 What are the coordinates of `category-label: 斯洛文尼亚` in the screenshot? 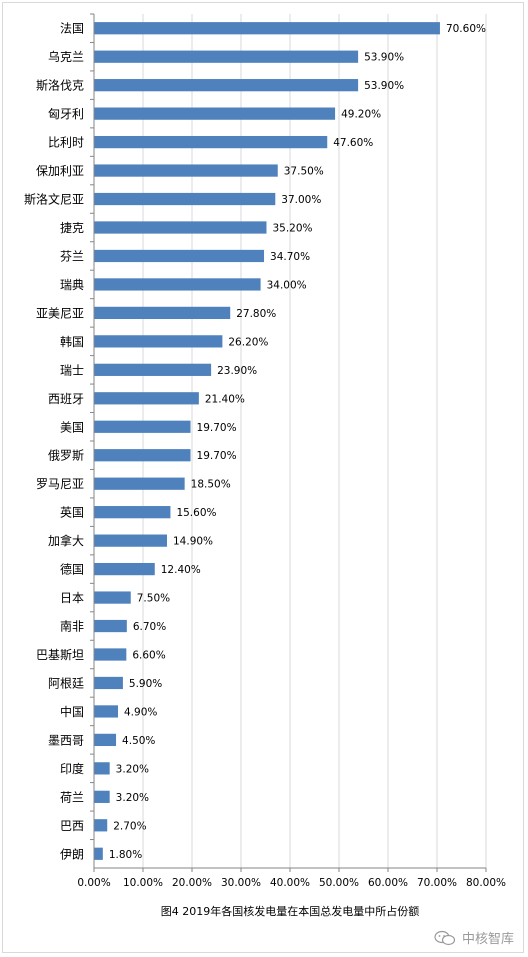 It's located at (54, 199).